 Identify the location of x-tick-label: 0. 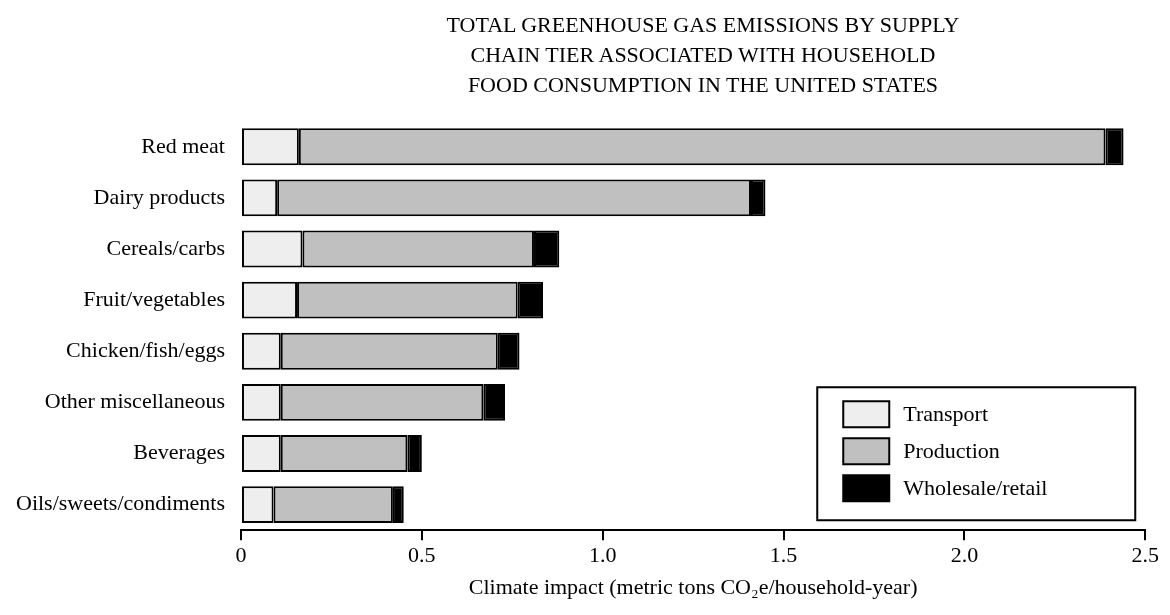
(241, 555).